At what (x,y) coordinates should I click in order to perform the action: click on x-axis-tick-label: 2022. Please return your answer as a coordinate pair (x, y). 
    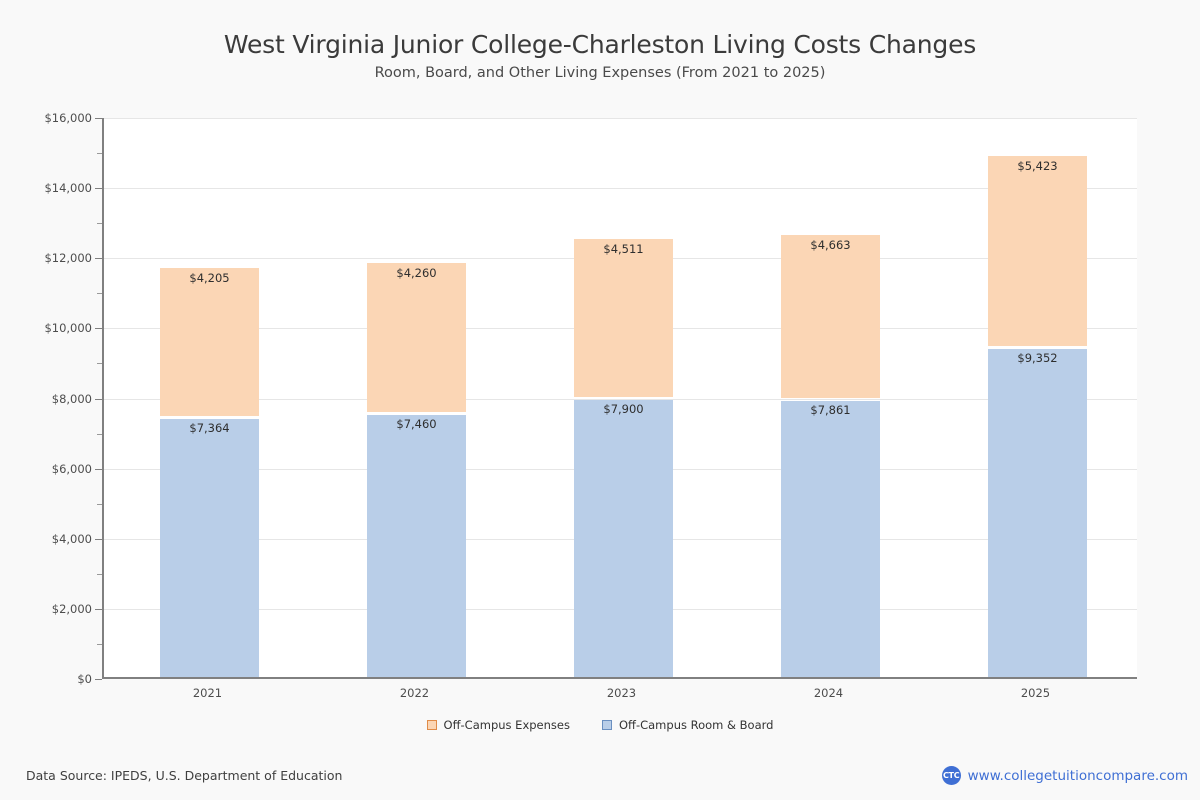
    Looking at the image, I should click on (414, 693).